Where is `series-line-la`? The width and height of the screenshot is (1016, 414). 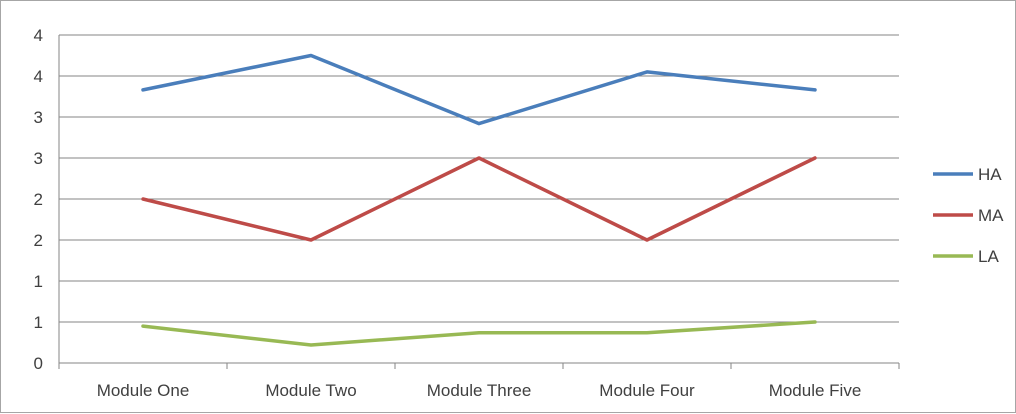
series-line-la is located at coordinates (479, 333).